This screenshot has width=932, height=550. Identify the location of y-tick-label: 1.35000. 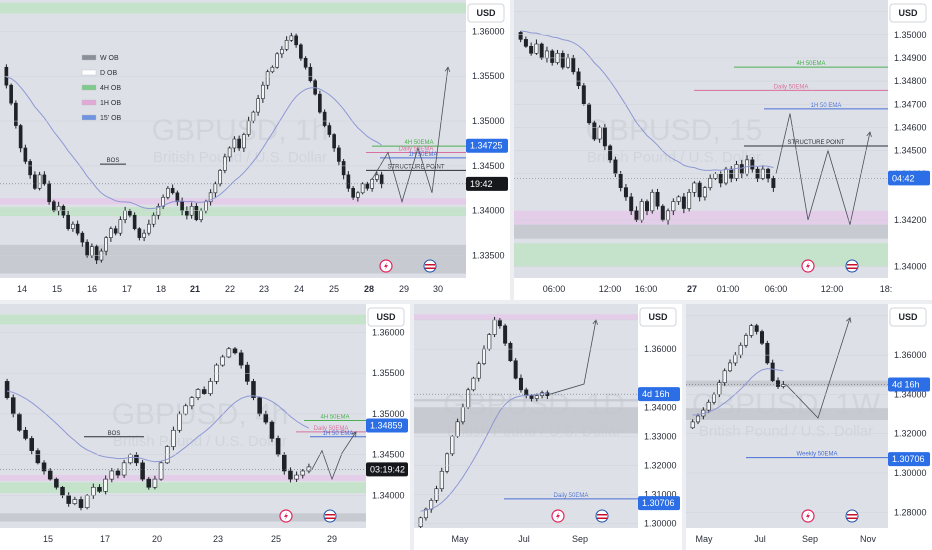
(488, 121).